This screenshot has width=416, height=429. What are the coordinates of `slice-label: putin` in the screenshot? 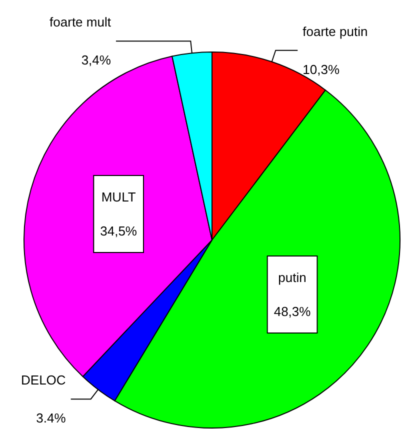 It's located at (292, 277).